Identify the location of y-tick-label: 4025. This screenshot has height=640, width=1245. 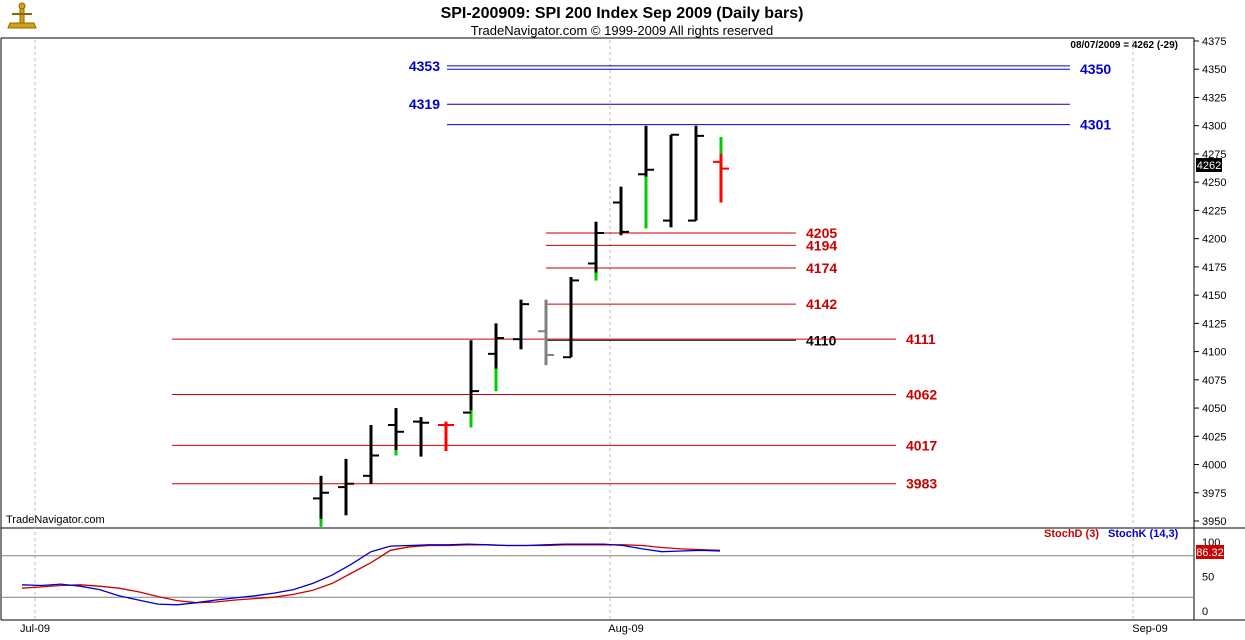
(1214, 437).